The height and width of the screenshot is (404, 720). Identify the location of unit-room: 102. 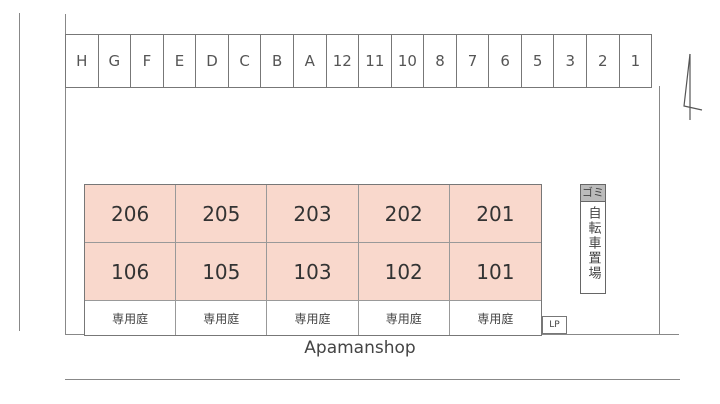
(404, 272).